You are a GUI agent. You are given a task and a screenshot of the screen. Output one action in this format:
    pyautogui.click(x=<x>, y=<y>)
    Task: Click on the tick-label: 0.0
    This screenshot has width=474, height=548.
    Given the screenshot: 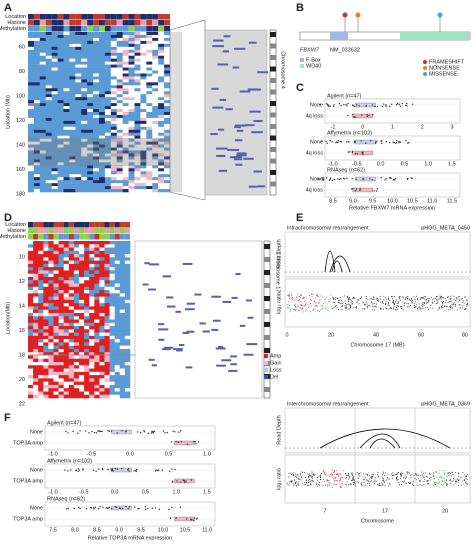 What is the action you would take?
    pyautogui.click(x=115, y=492)
    